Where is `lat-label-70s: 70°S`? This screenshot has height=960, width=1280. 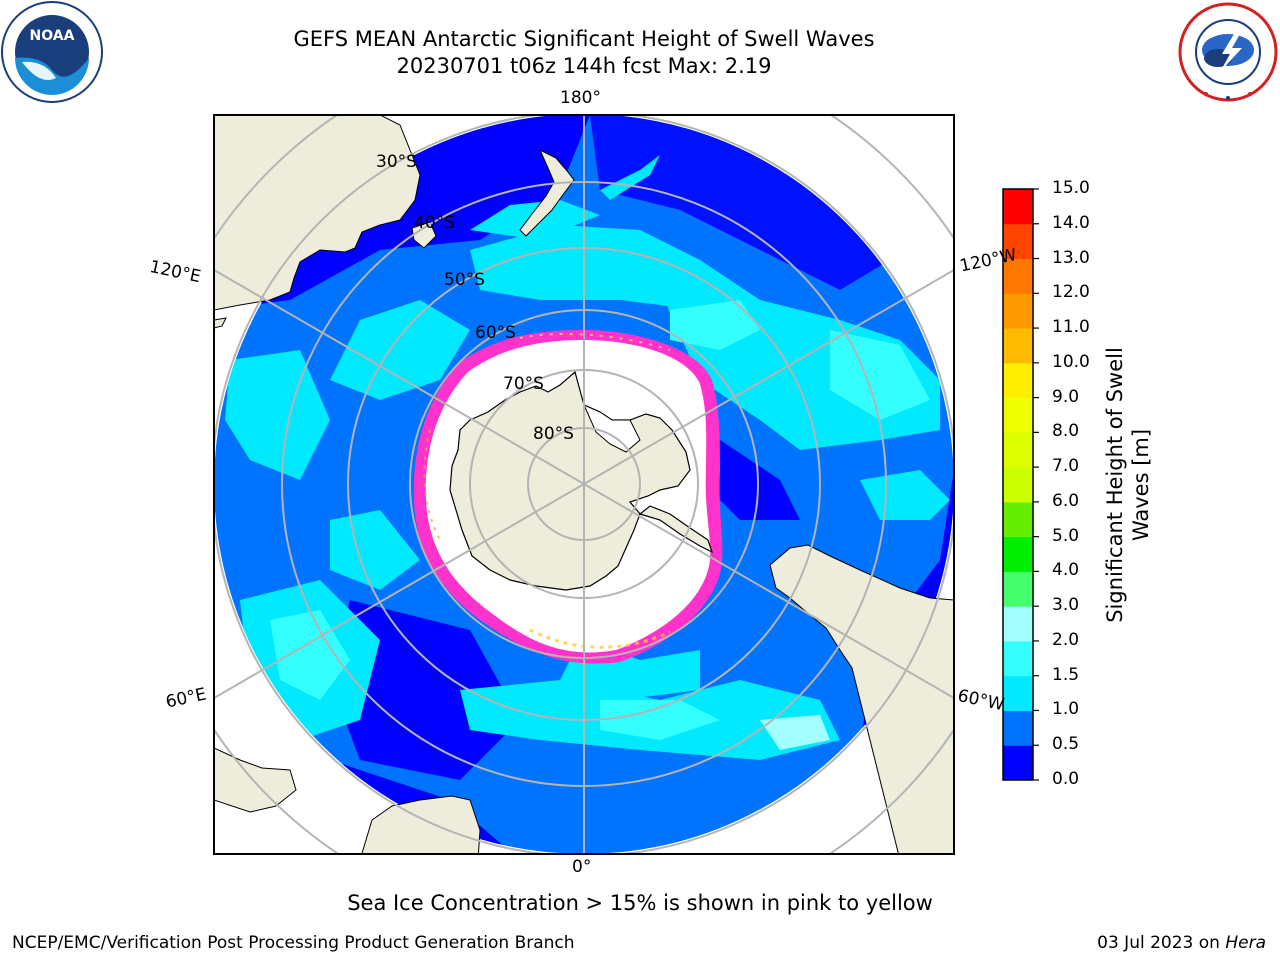 lat-label-70s: 70°S is located at coordinates (523, 384).